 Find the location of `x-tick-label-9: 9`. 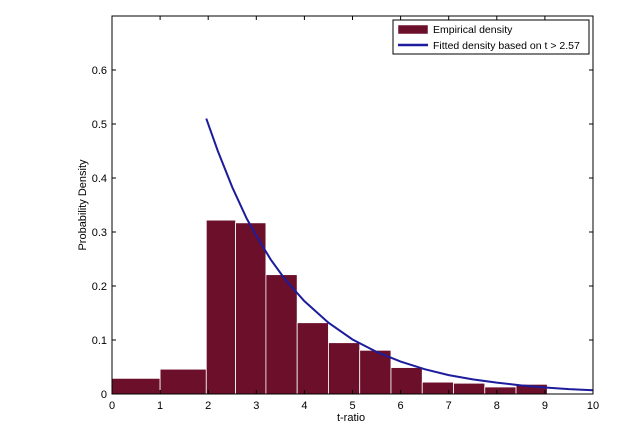

x-tick-label-9: 9 is located at coordinates (545, 406).